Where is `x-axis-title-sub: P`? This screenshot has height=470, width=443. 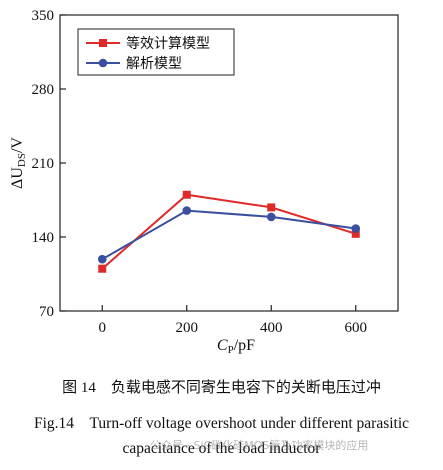
x-axis-title-sub: P is located at coordinates (231, 350).